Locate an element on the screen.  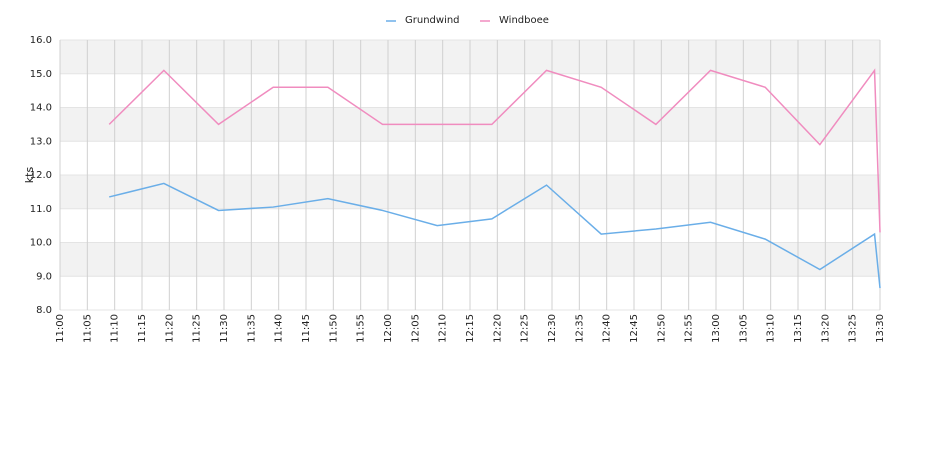
x-tick-label: 12:50 is located at coordinates (661, 328).